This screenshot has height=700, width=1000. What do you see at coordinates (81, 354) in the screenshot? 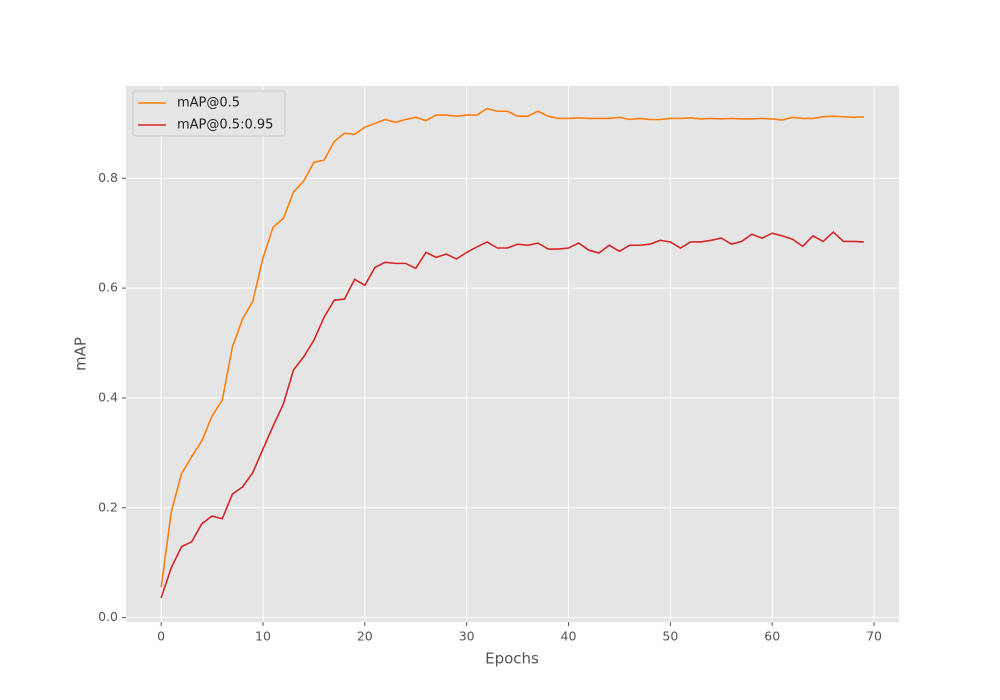
I see `y-axis-label: mAP` at bounding box center [81, 354].